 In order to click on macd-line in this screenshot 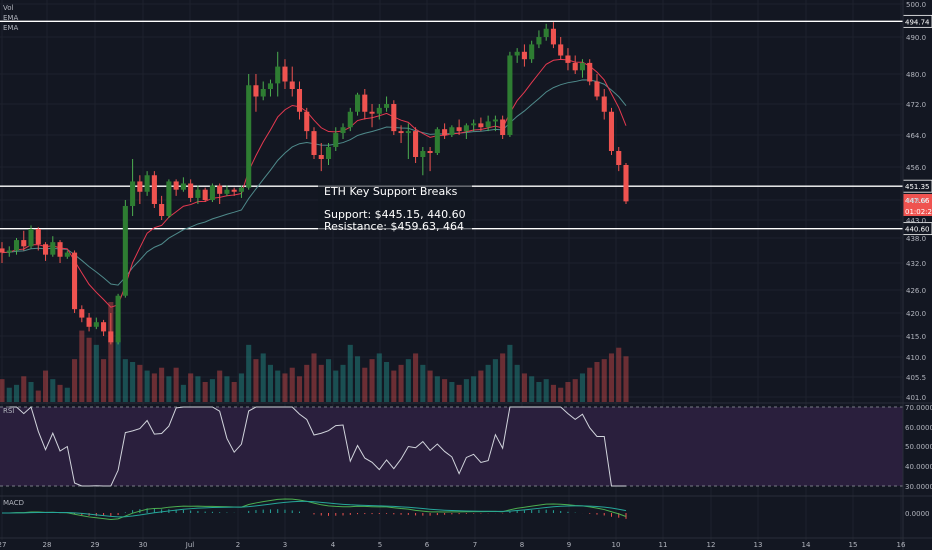, I will do `click(314, 509)`.